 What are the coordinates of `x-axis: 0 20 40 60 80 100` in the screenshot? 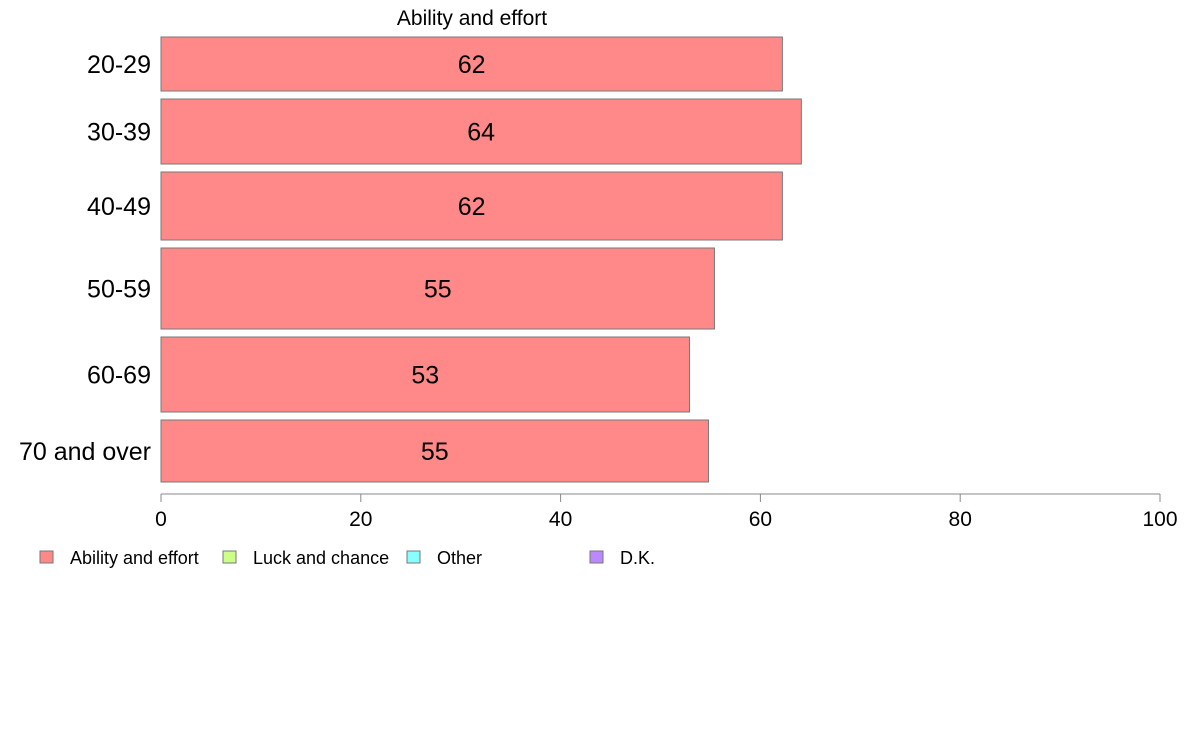 It's located at (666, 512).